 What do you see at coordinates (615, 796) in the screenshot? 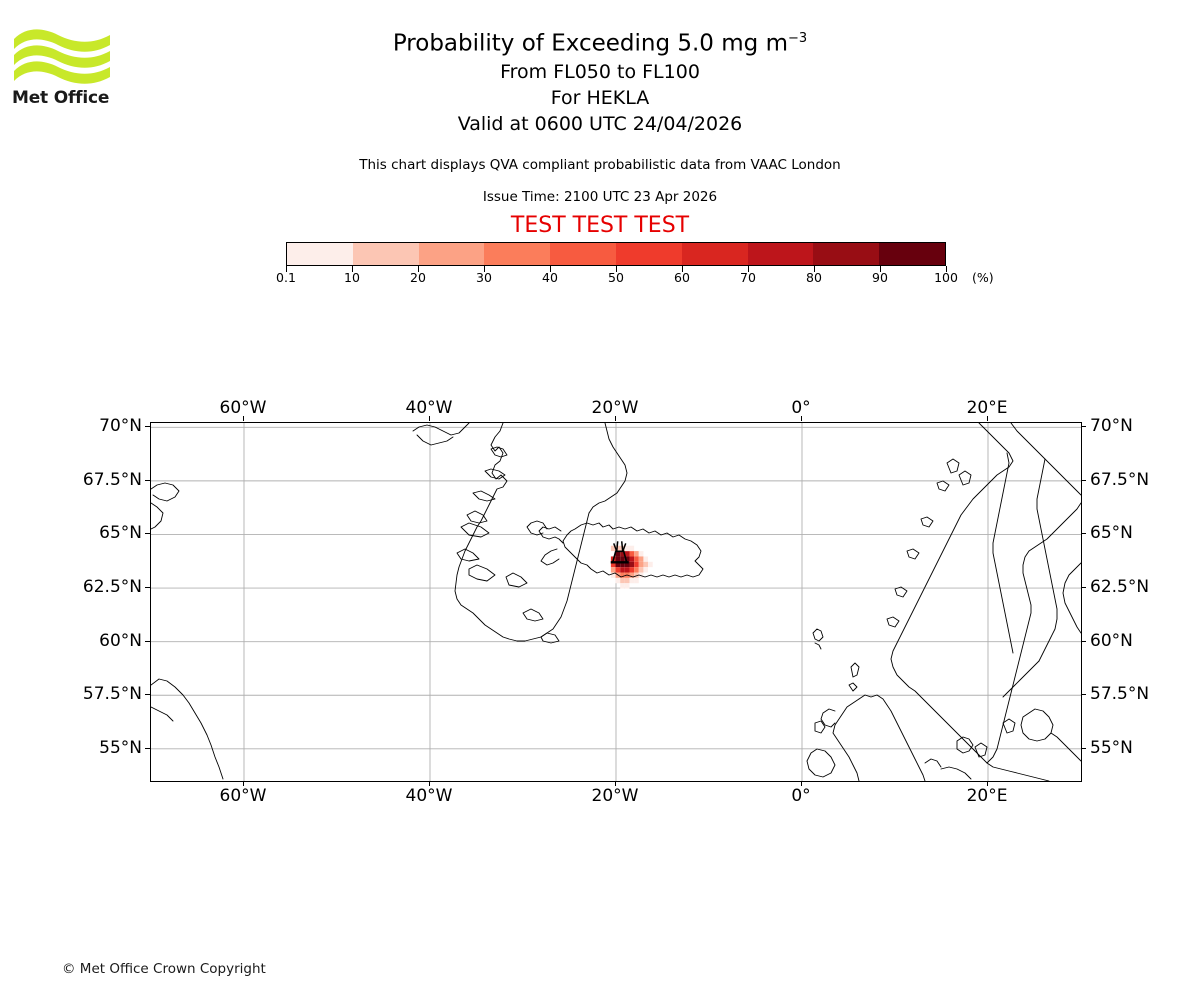
I see `lon-label-bottom-2: 20°W` at bounding box center [615, 796].